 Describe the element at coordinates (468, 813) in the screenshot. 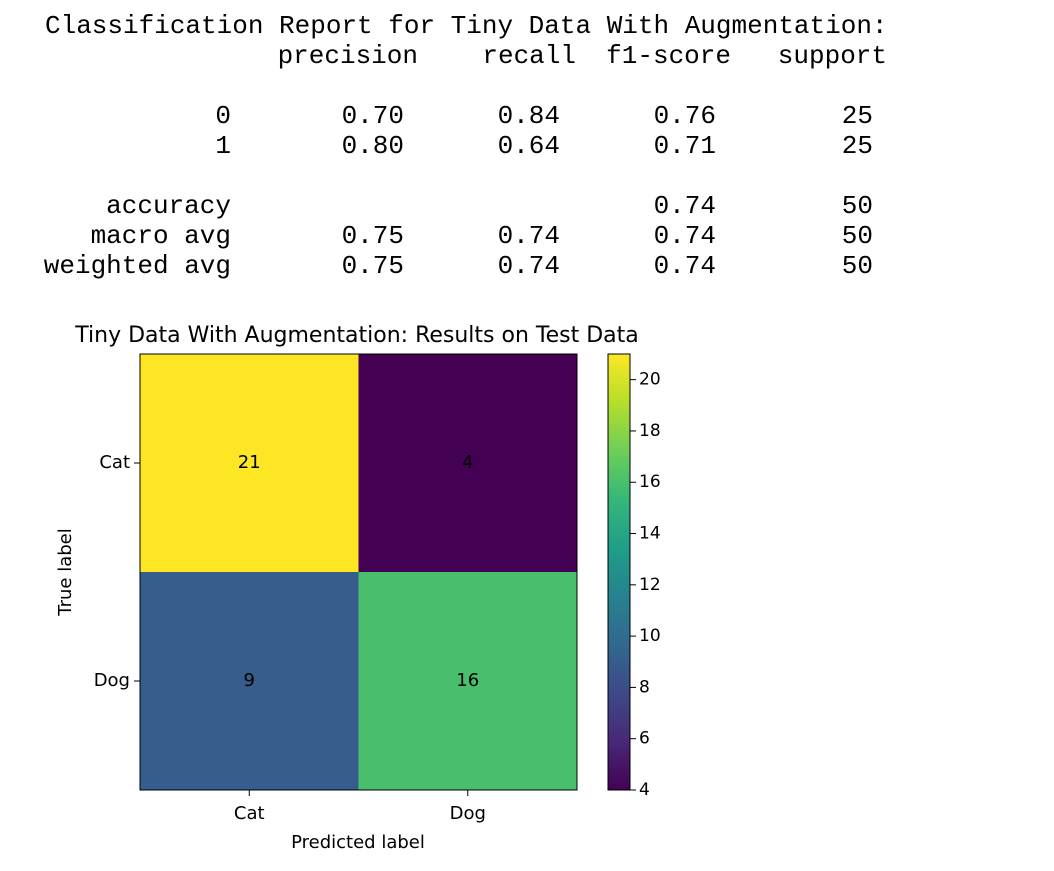

I see `x-tick-label: Dog` at that location.